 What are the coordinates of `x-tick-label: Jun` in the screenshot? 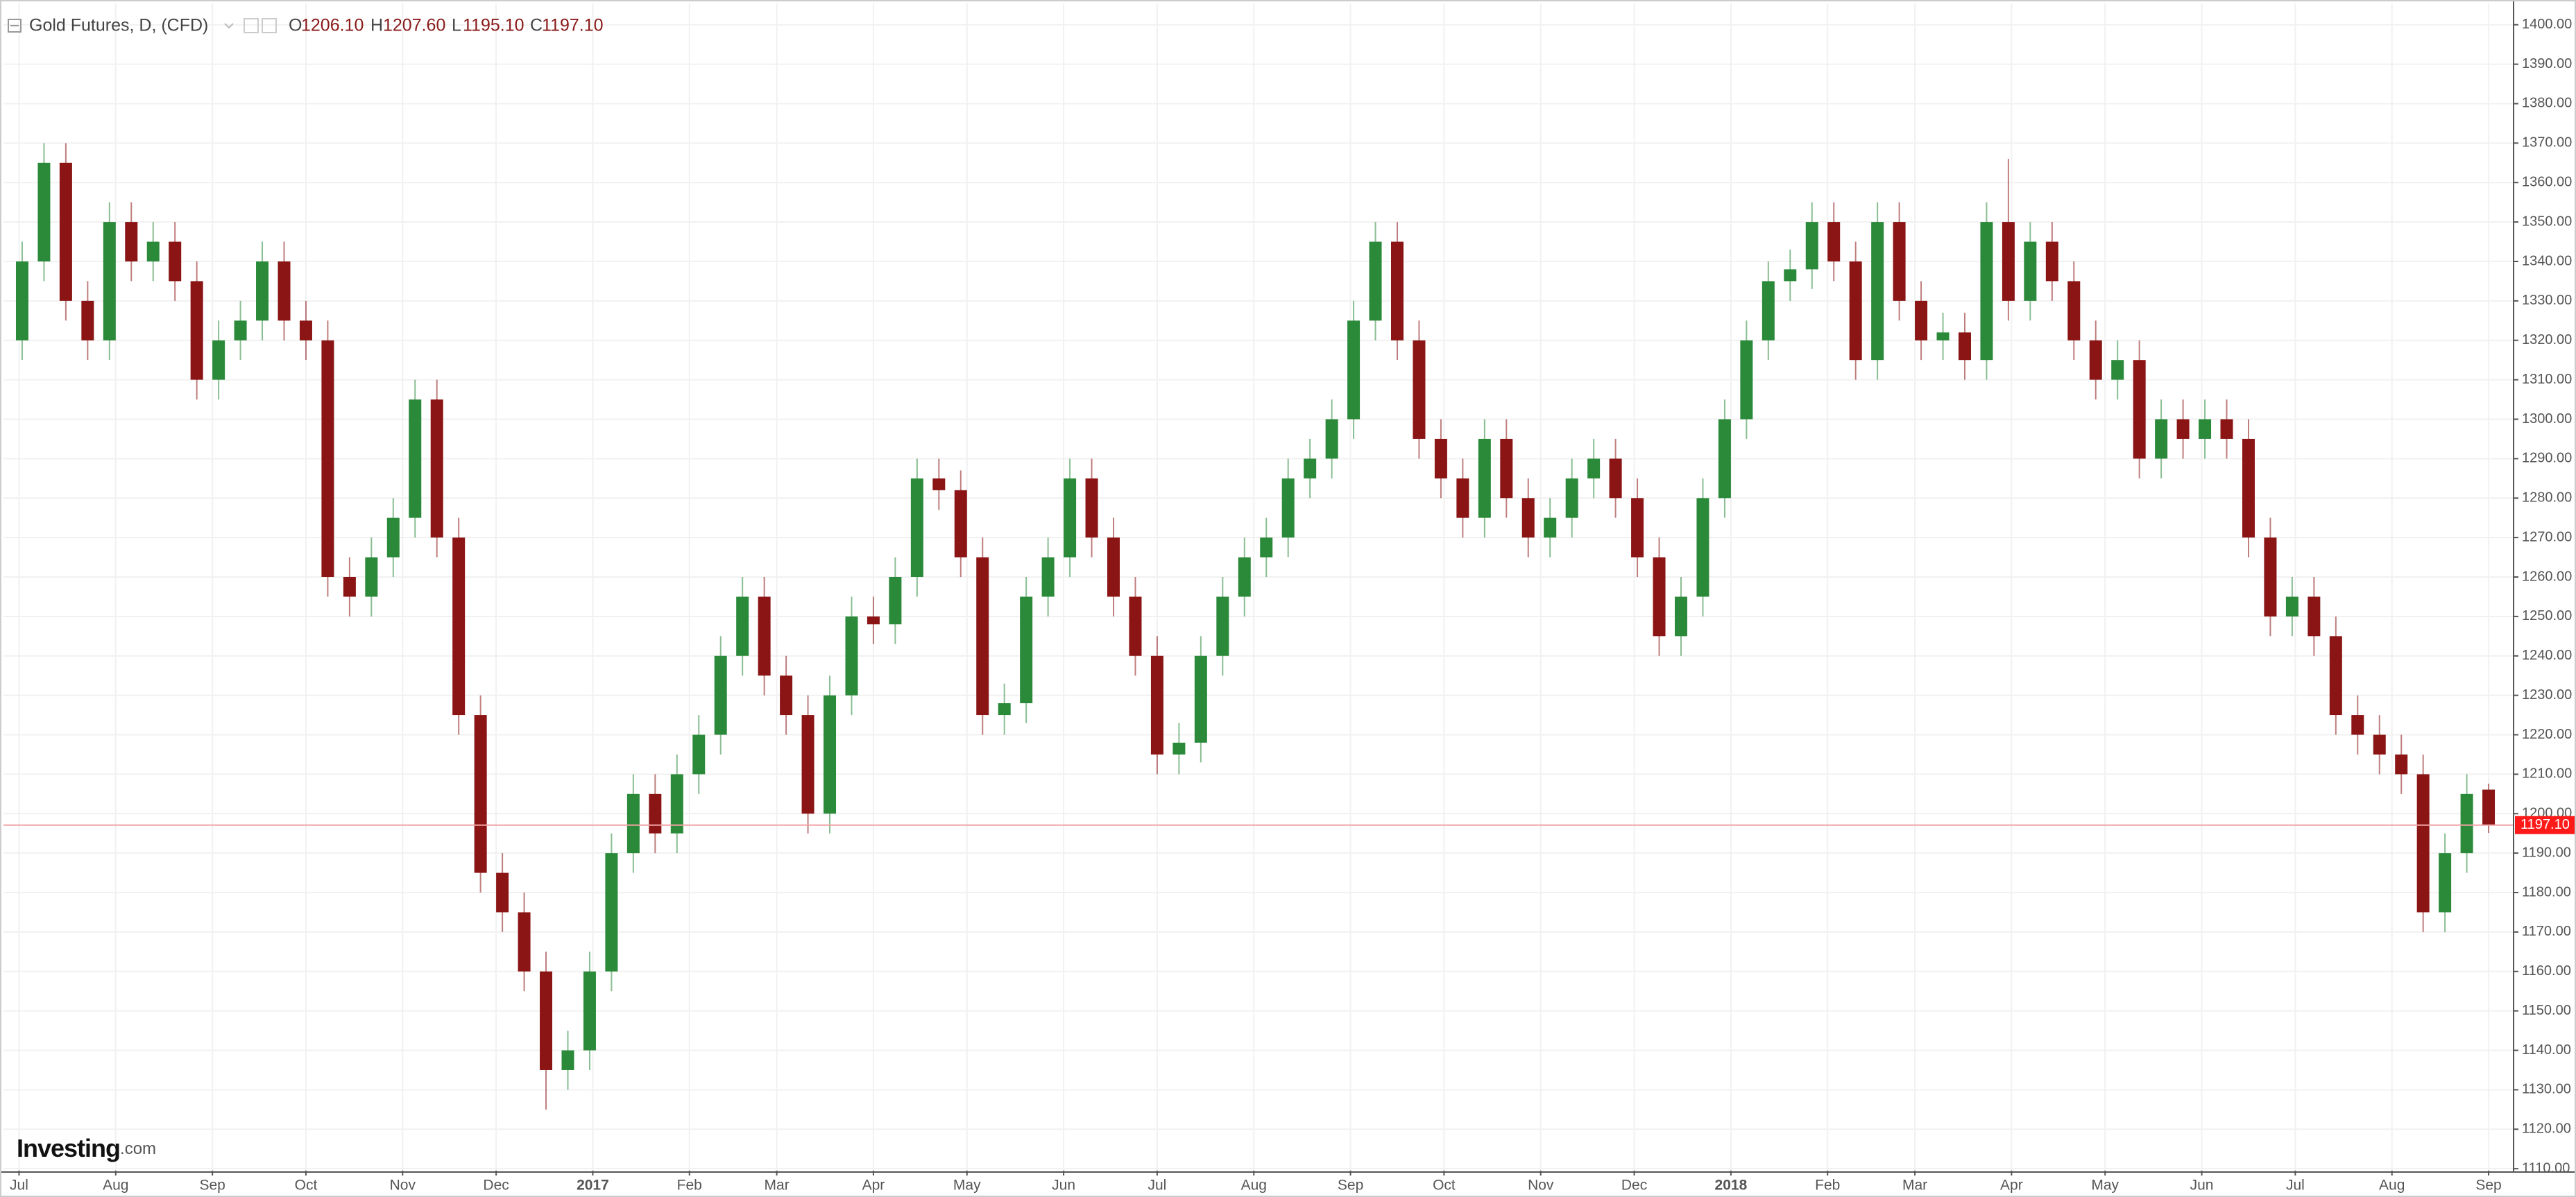 It's located at (1063, 1186).